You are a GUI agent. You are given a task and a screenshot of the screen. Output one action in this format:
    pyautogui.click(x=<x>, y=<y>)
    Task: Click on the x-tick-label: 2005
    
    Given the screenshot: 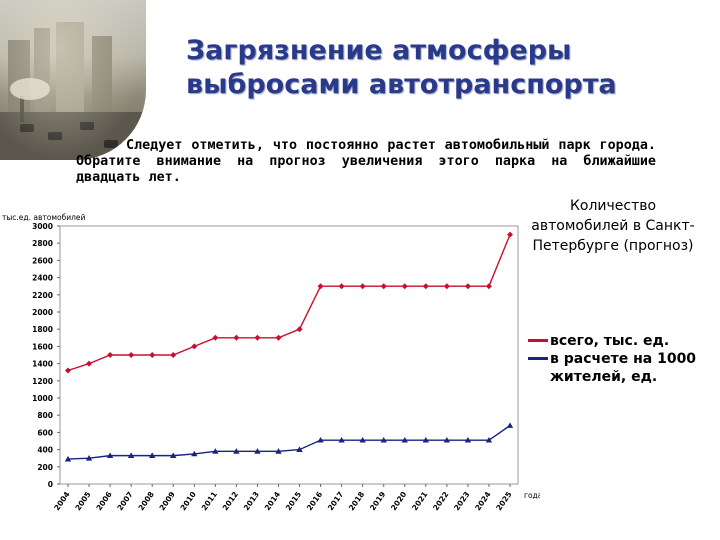 What is the action you would take?
    pyautogui.click(x=82, y=501)
    